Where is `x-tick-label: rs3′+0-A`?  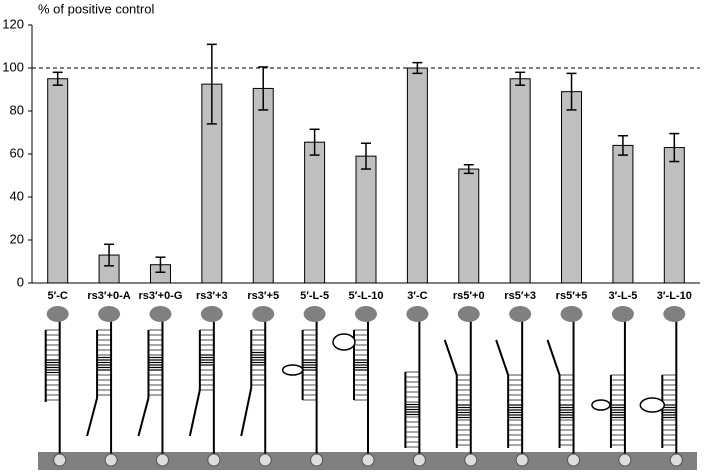
x-tick-label: rs3′+0-A is located at coordinates (108, 296).